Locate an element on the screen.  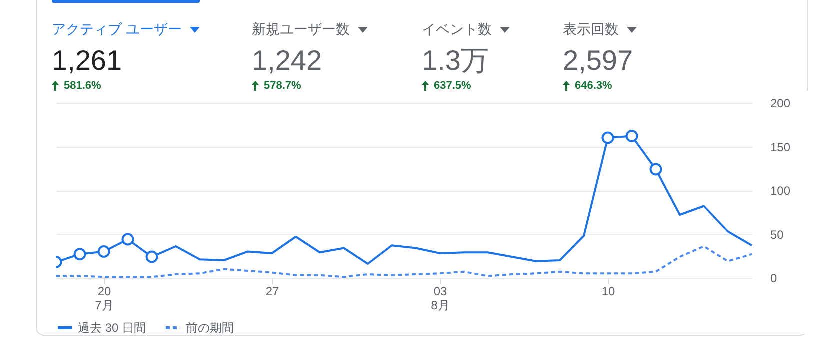
y-tick-label: 200 is located at coordinates (780, 103).